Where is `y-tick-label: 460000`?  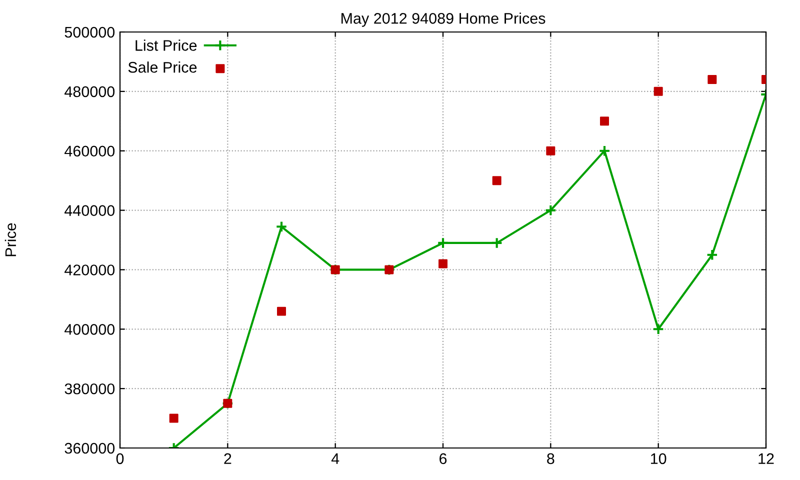
y-tick-label: 460000 is located at coordinates (89, 151).